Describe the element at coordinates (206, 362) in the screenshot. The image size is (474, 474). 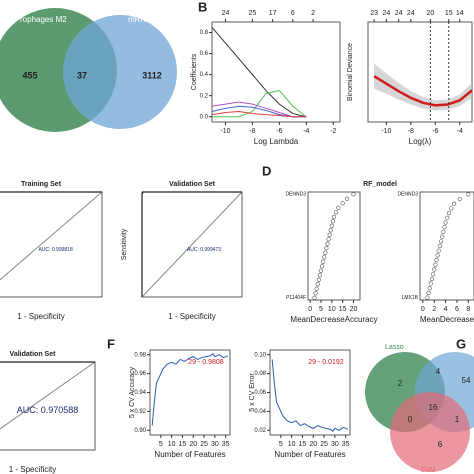
I see `annotation: 29 - 0.9808` at that location.